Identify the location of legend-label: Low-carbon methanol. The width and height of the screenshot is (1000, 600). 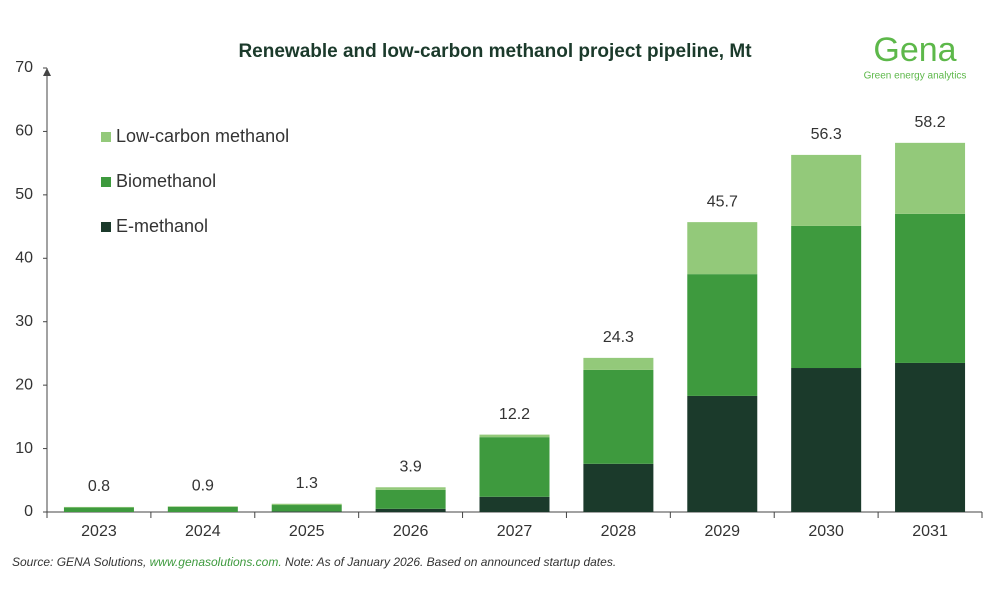
(202, 136).